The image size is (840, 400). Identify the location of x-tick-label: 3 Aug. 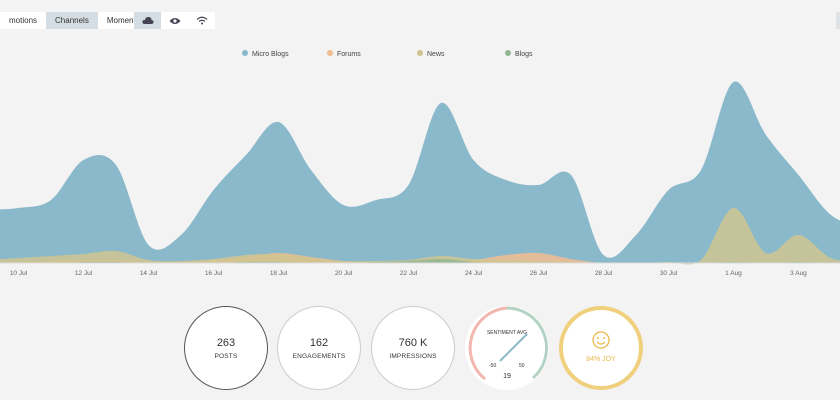
(798, 273).